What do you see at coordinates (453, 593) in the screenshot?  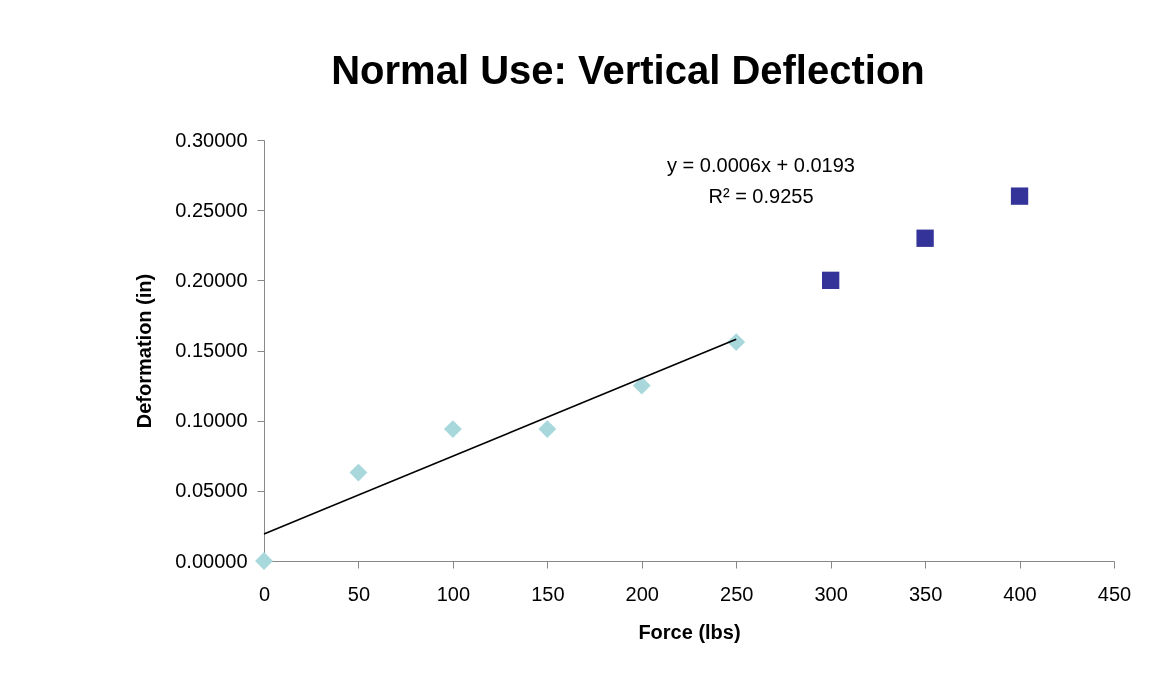 I see `x-tick-label: 100` at bounding box center [453, 593].